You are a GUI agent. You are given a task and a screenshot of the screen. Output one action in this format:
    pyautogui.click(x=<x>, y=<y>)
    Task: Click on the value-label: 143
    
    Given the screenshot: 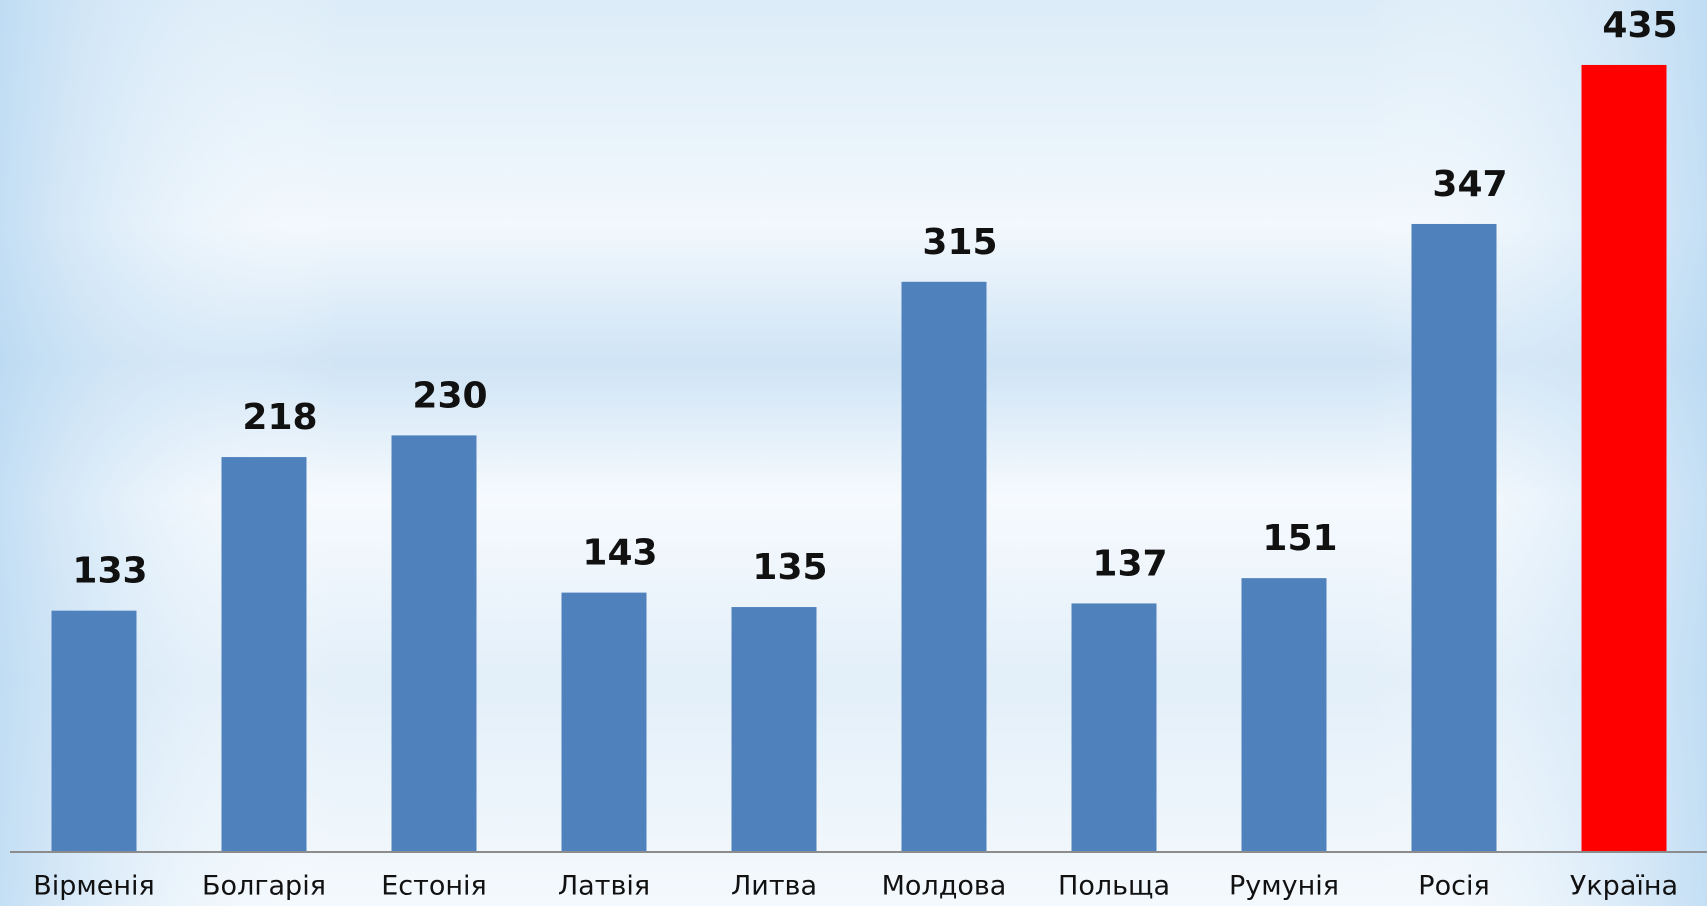 What is the action you would take?
    pyautogui.click(x=619, y=553)
    